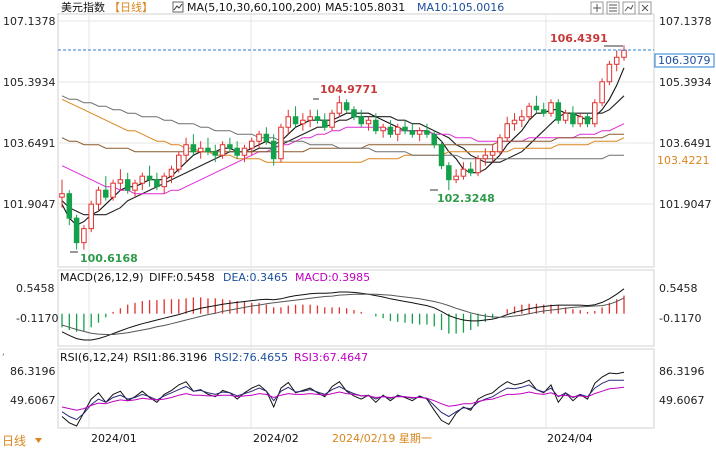 Image resolution: width=716 pixels, height=449 pixels. I want to click on rsi-label: RSI(6,12,24), so click(94, 357).